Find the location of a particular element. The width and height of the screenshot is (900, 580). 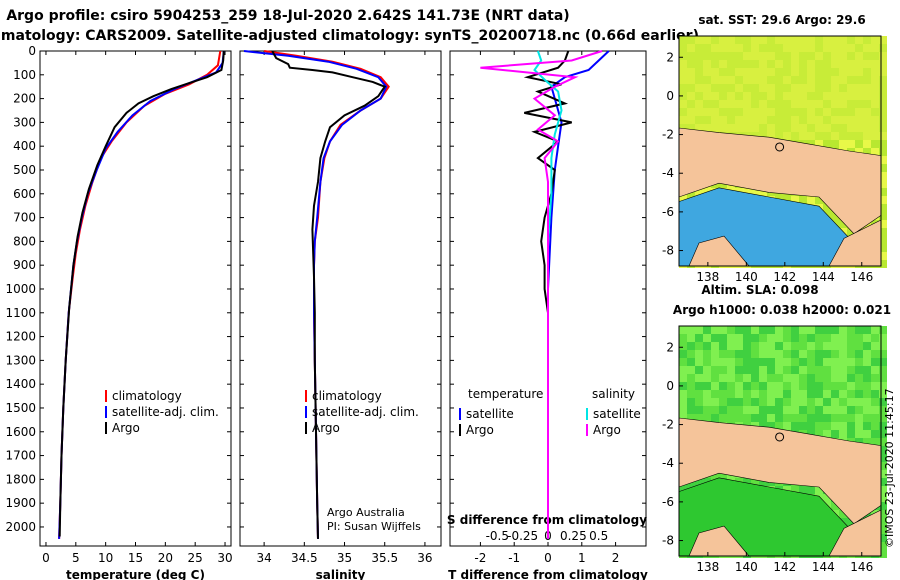

temperature-xlabel: temperature (deg C) is located at coordinates (135, 574).